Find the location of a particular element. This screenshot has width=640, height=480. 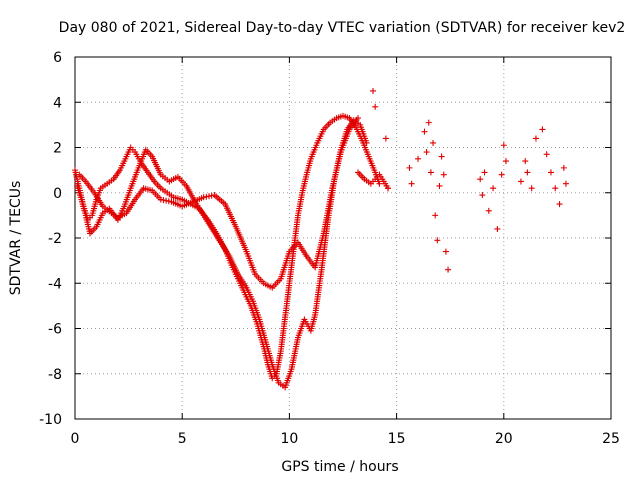

y-tick-label: 0 is located at coordinates (57, 194).